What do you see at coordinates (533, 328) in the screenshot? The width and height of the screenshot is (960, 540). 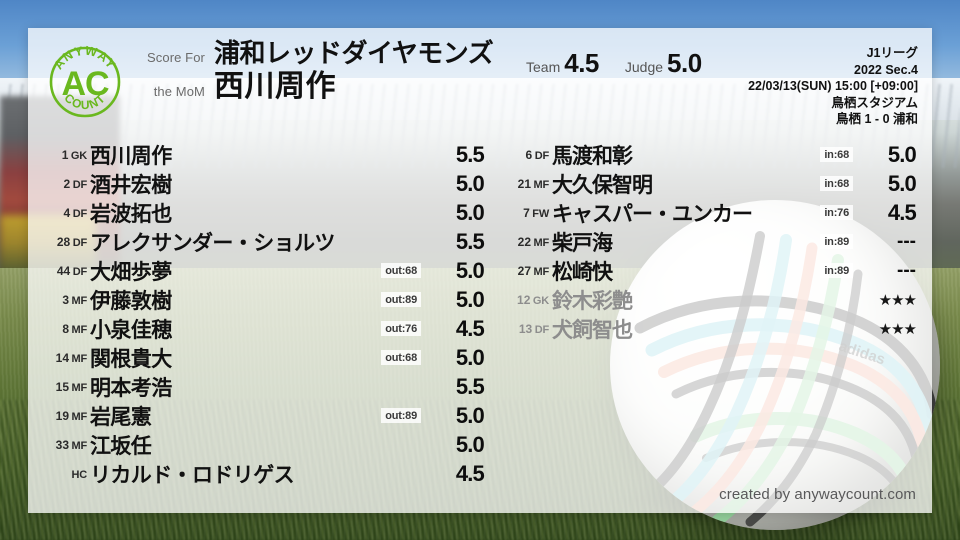 I see `player-number-position: 13 DF` at bounding box center [533, 328].